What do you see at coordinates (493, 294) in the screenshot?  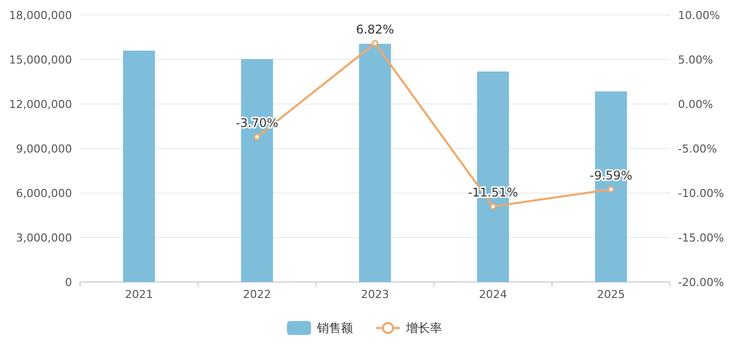 I see `x-tick-label: 2024` at bounding box center [493, 294].